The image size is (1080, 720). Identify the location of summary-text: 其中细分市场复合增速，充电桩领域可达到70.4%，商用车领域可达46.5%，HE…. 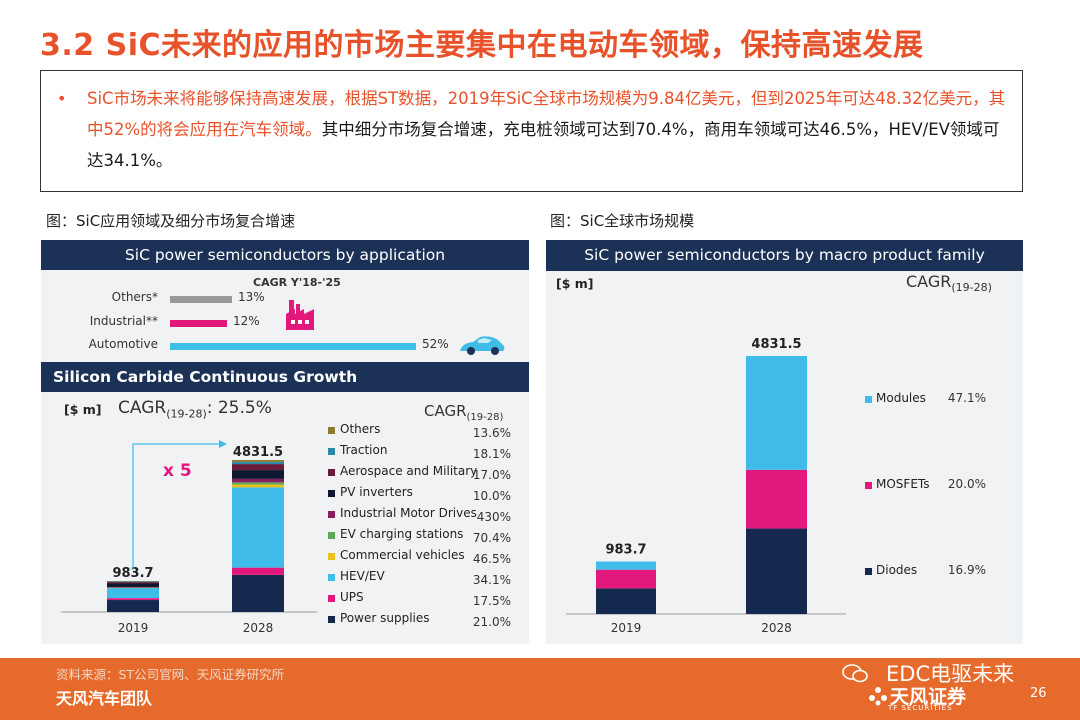
(543, 145).